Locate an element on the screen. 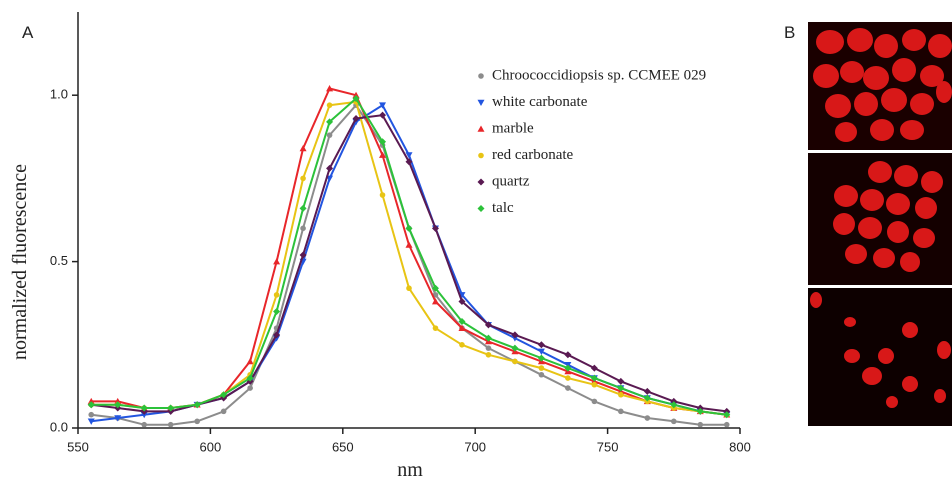  x-axis-label: nm is located at coordinates (410, 470).